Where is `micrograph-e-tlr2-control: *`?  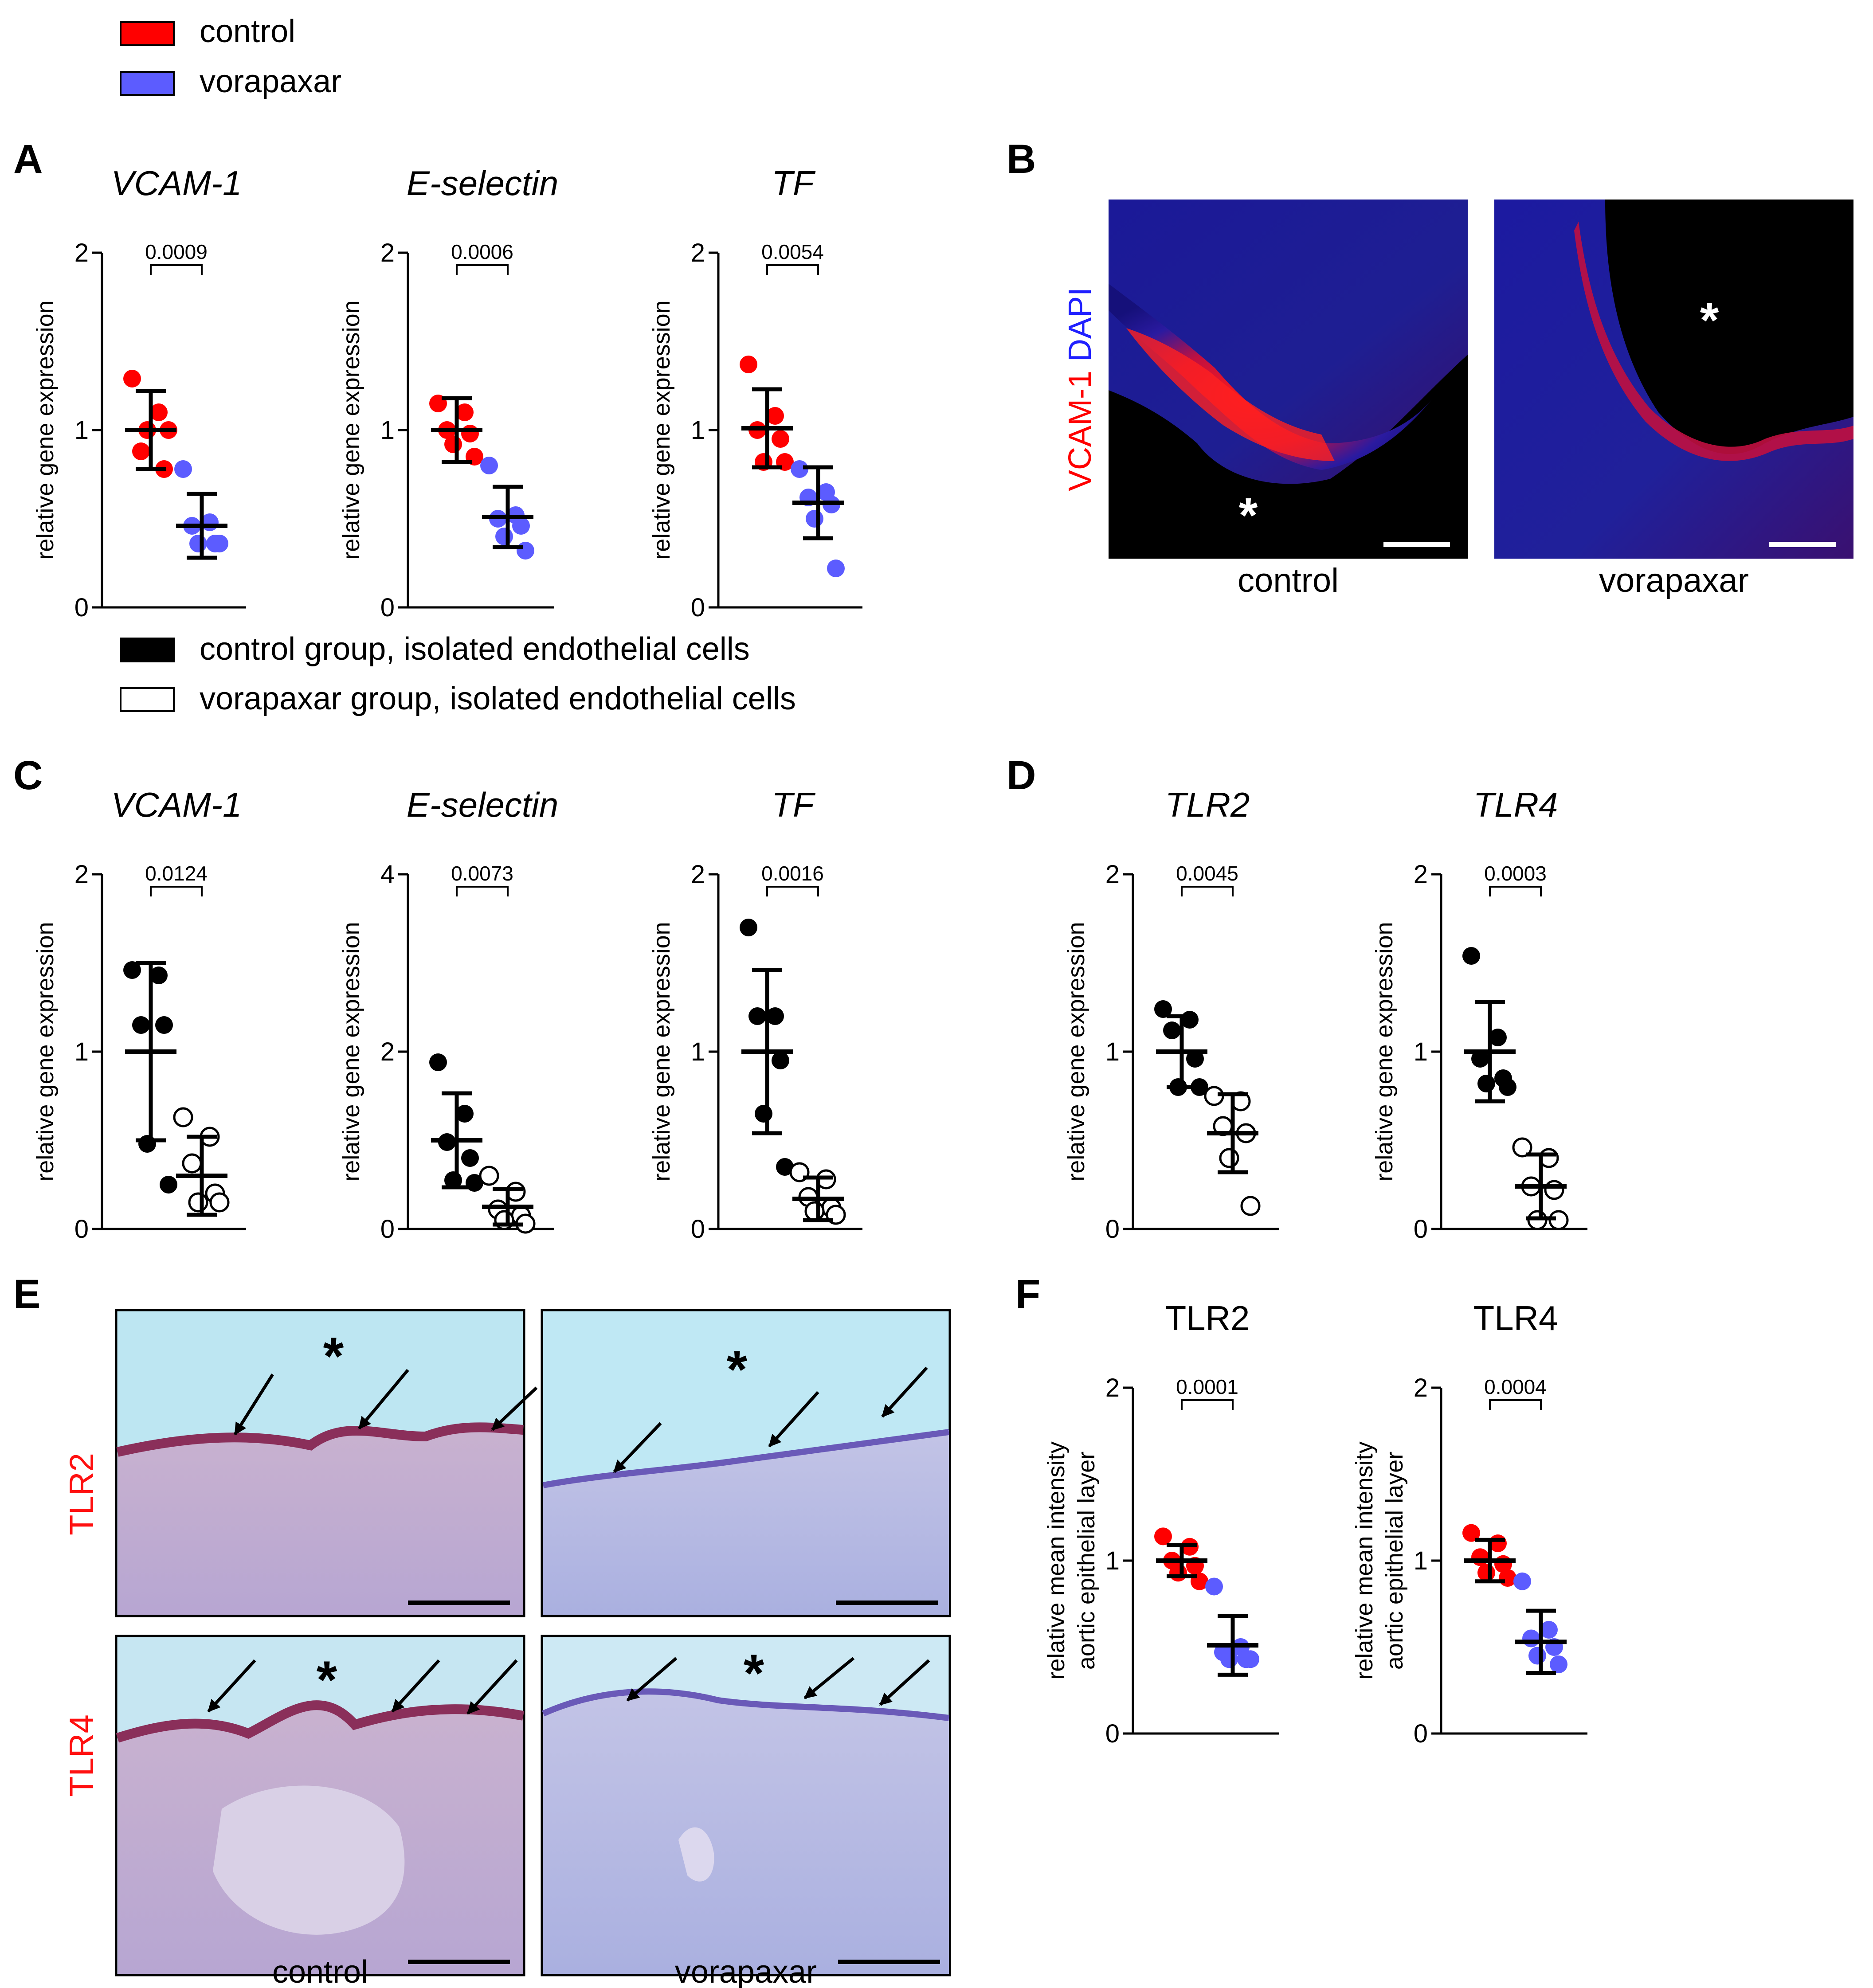 micrograph-e-tlr2-control: * is located at coordinates (326, 1463).